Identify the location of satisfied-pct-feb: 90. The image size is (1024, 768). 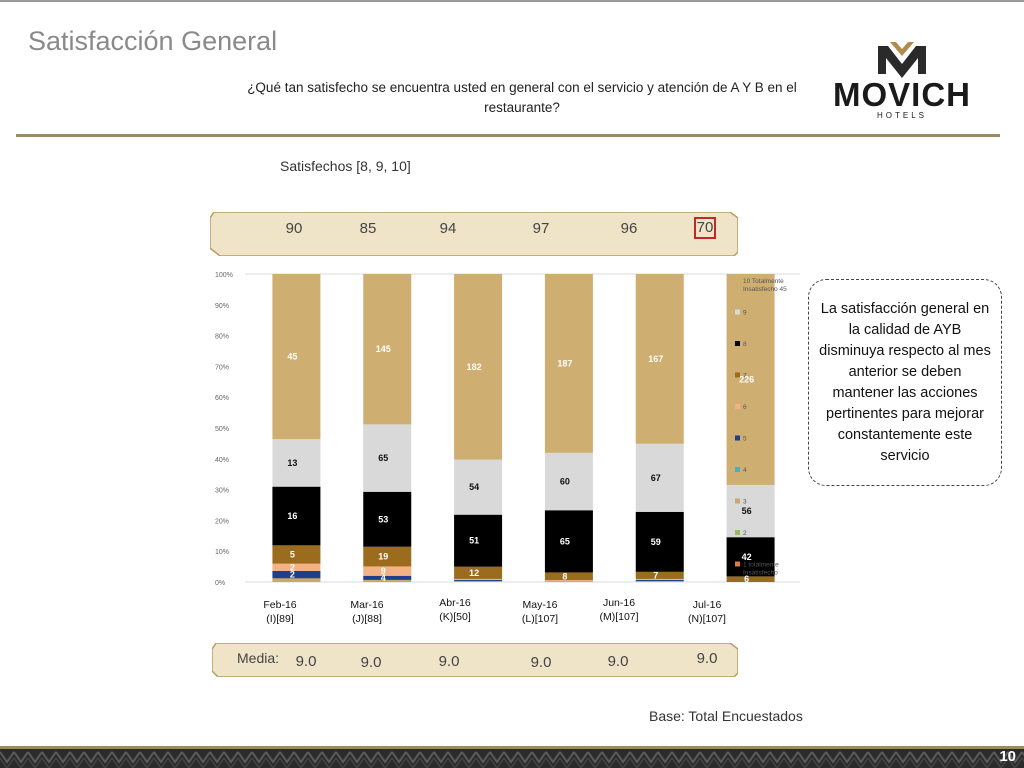
(294, 228).